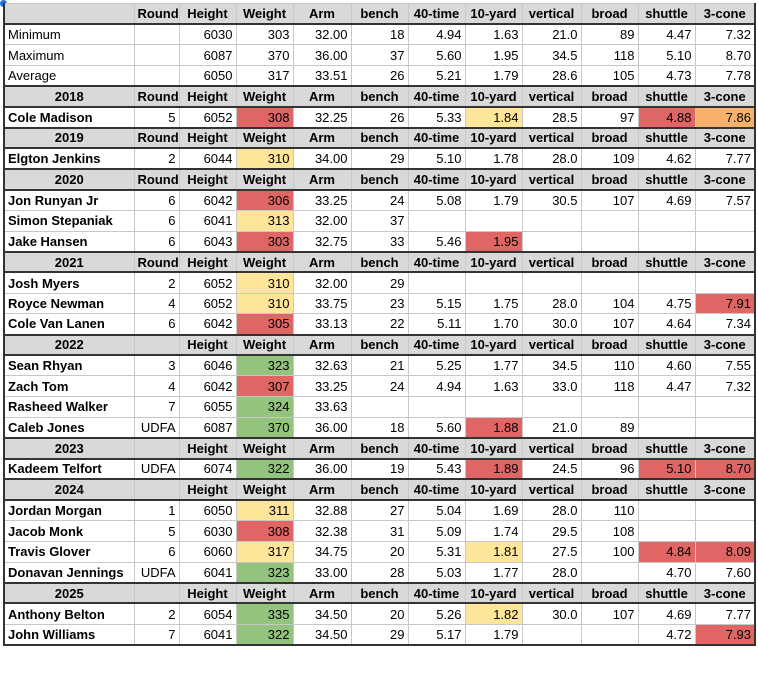  What do you see at coordinates (379, 531) in the screenshot?
I see `player-row: Jacob Monk 5 6030 308 32.38 31 5.09 1.74 29.5 108` at bounding box center [379, 531].